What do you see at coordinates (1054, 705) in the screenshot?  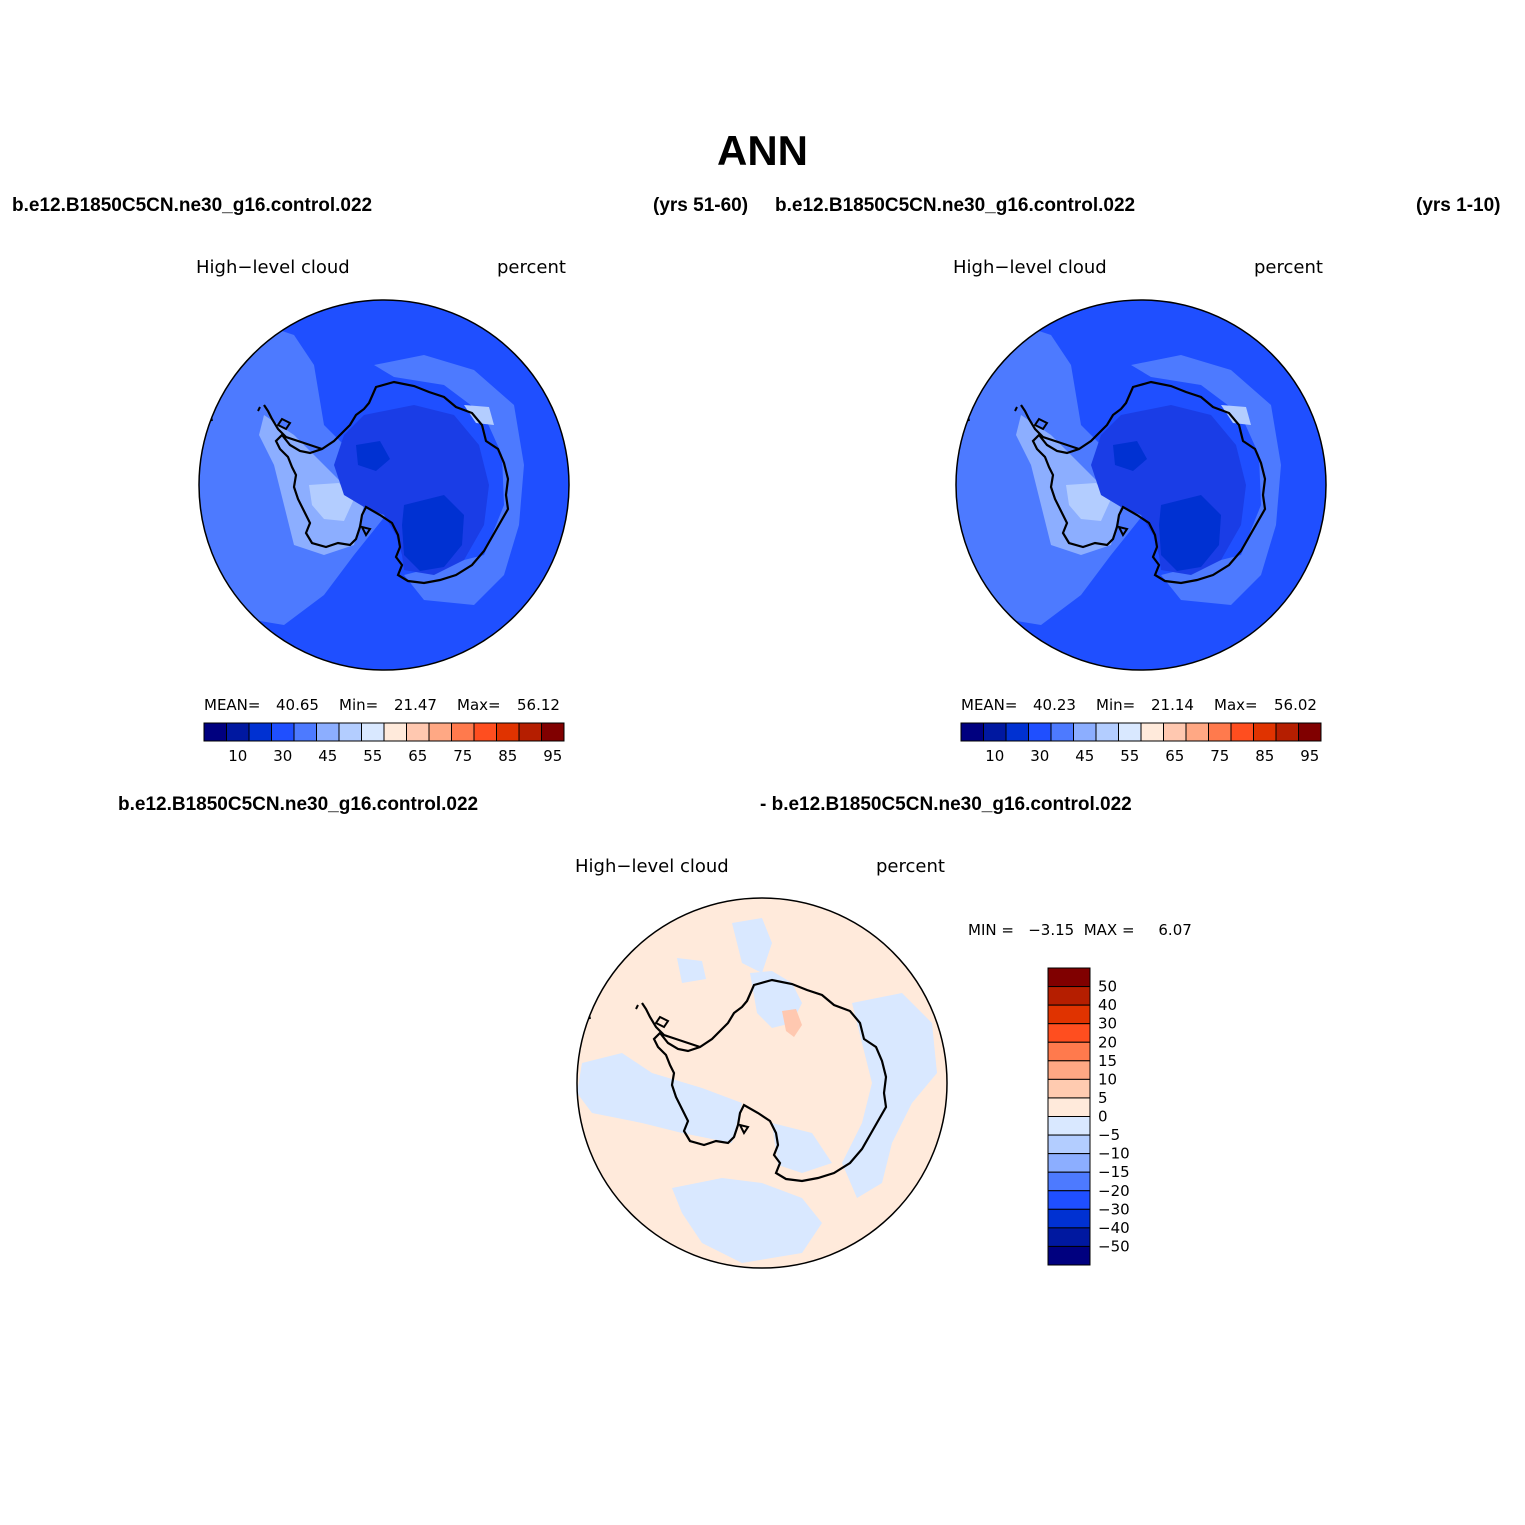 I see `panel-2-mean-value: 40.23` at bounding box center [1054, 705].